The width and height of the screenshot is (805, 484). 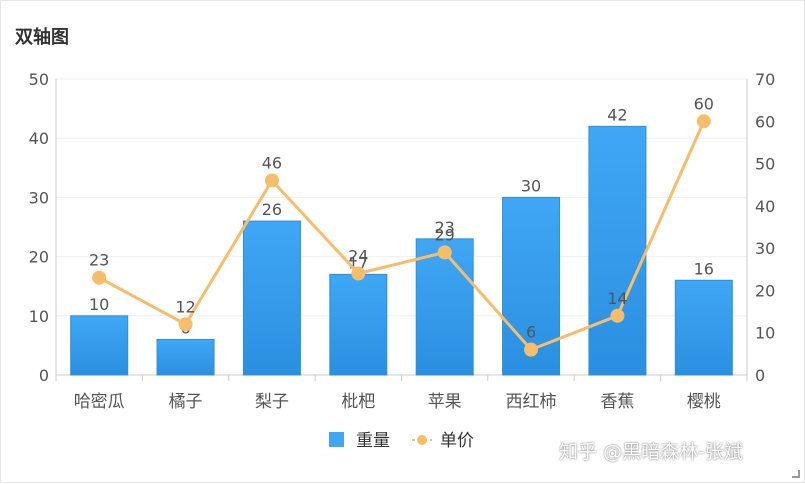 I want to click on line-data-label: 6, so click(x=531, y=332).